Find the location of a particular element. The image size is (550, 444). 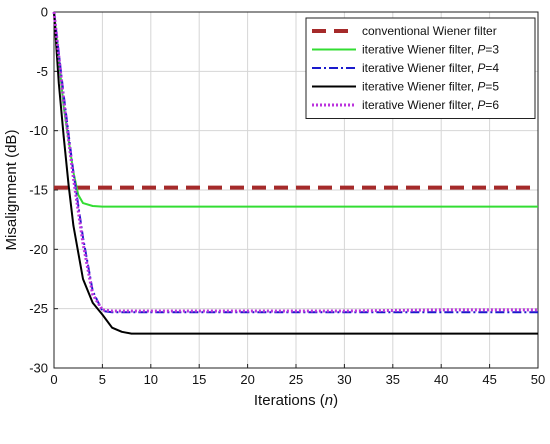

y-tick-label: 0 is located at coordinates (44, 12).